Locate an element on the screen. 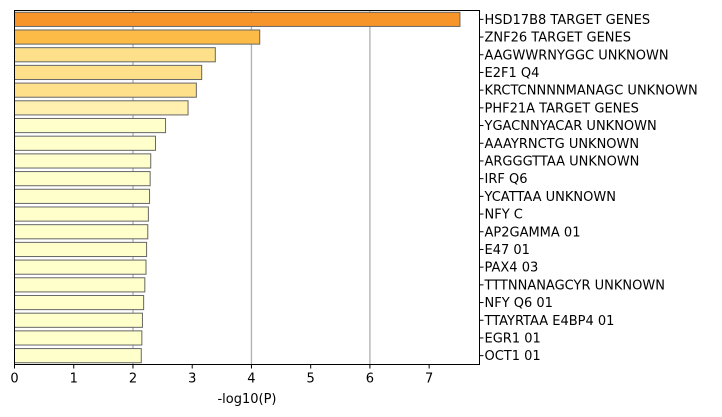 The height and width of the screenshot is (417, 722). category-label: YGACNNYACAR UNKNOWN is located at coordinates (570, 126).